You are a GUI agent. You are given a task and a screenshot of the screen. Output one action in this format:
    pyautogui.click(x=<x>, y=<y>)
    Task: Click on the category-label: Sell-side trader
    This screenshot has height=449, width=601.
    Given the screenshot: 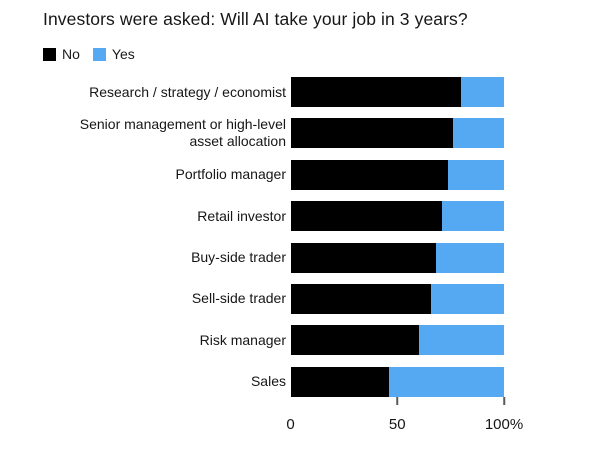 What is the action you would take?
    pyautogui.click(x=238, y=298)
    